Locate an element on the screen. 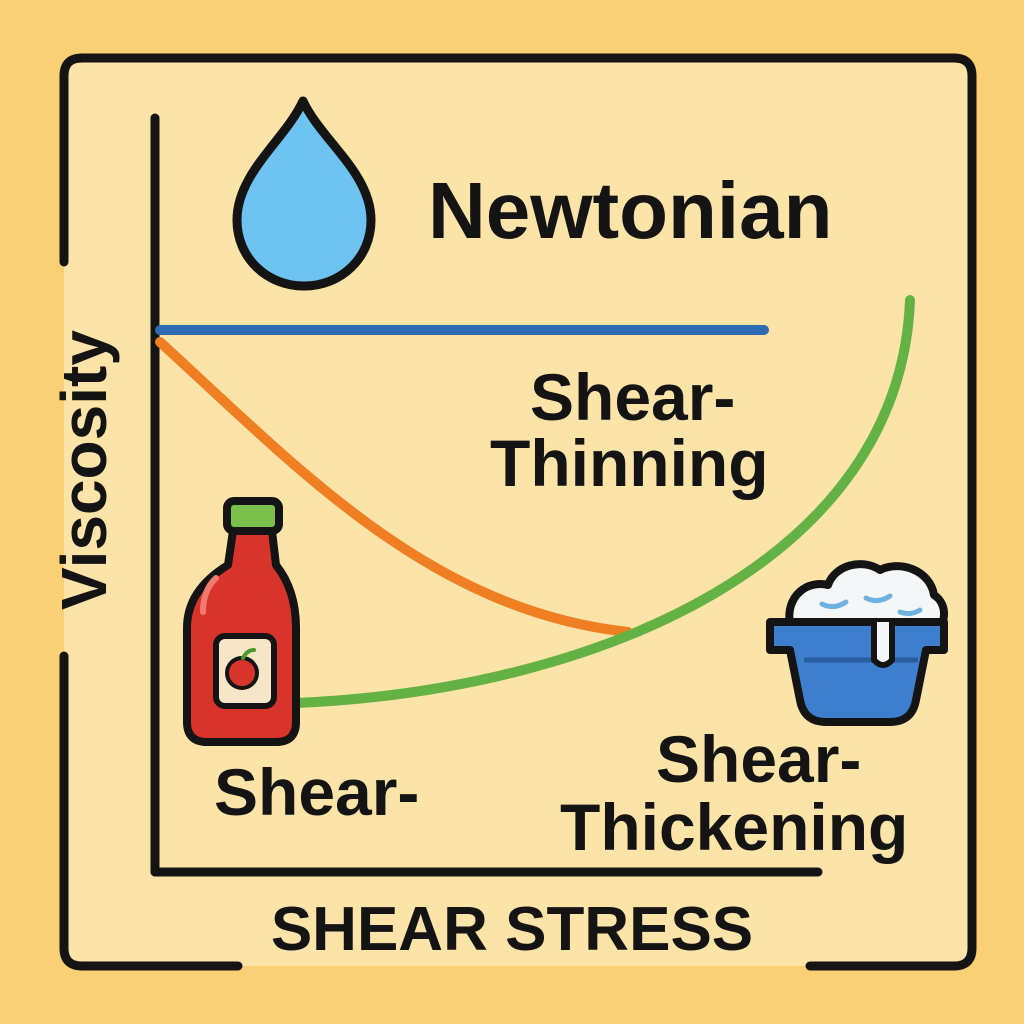 The width and height of the screenshot is (1024, 1024). label-shear-bottom-left: Shear- is located at coordinates (316, 792).